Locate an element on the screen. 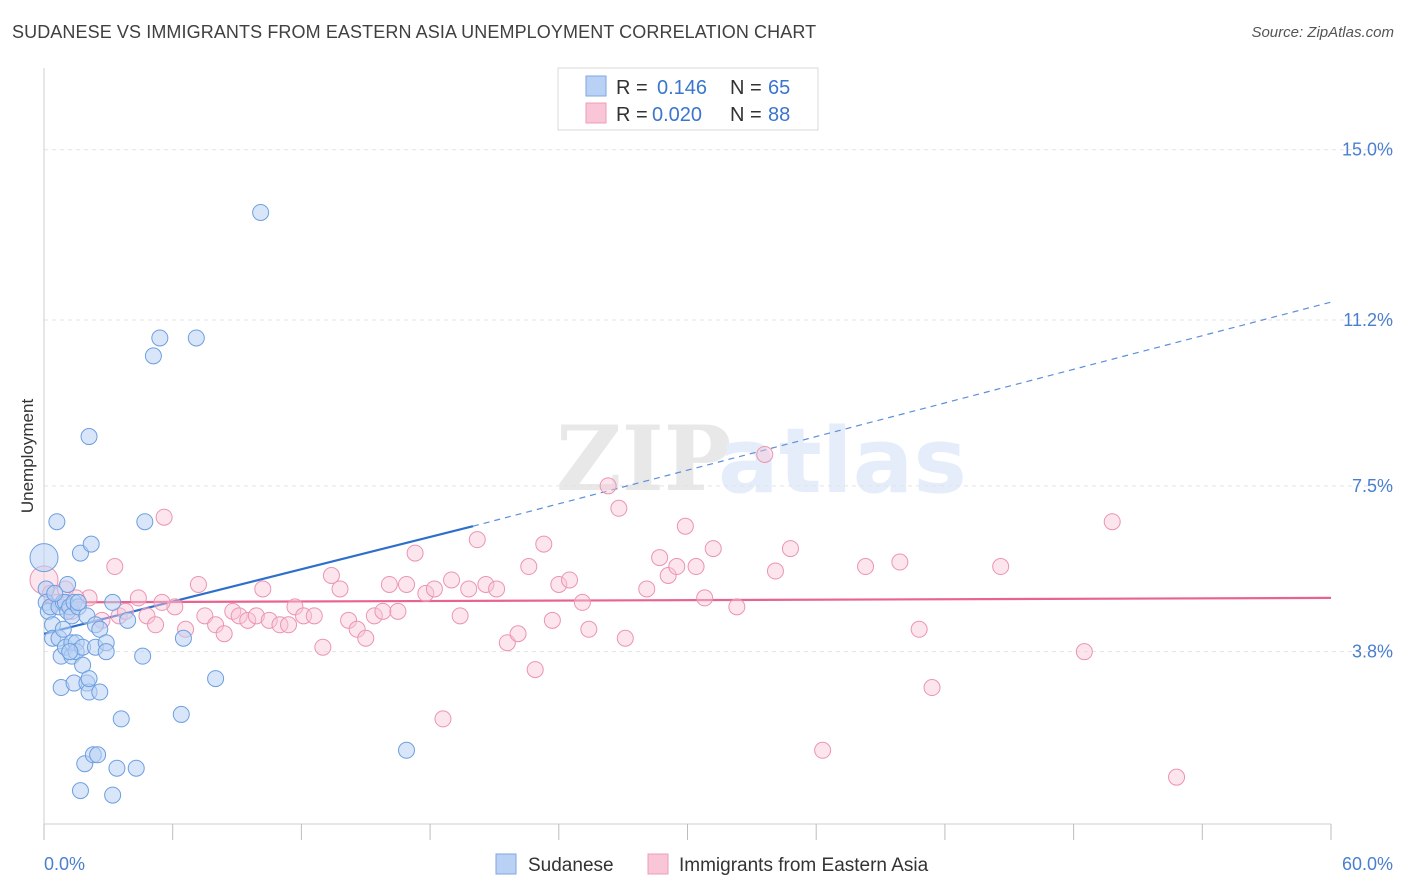 The image size is (1406, 892). watermark: ZIP atlas is located at coordinates (761, 460).